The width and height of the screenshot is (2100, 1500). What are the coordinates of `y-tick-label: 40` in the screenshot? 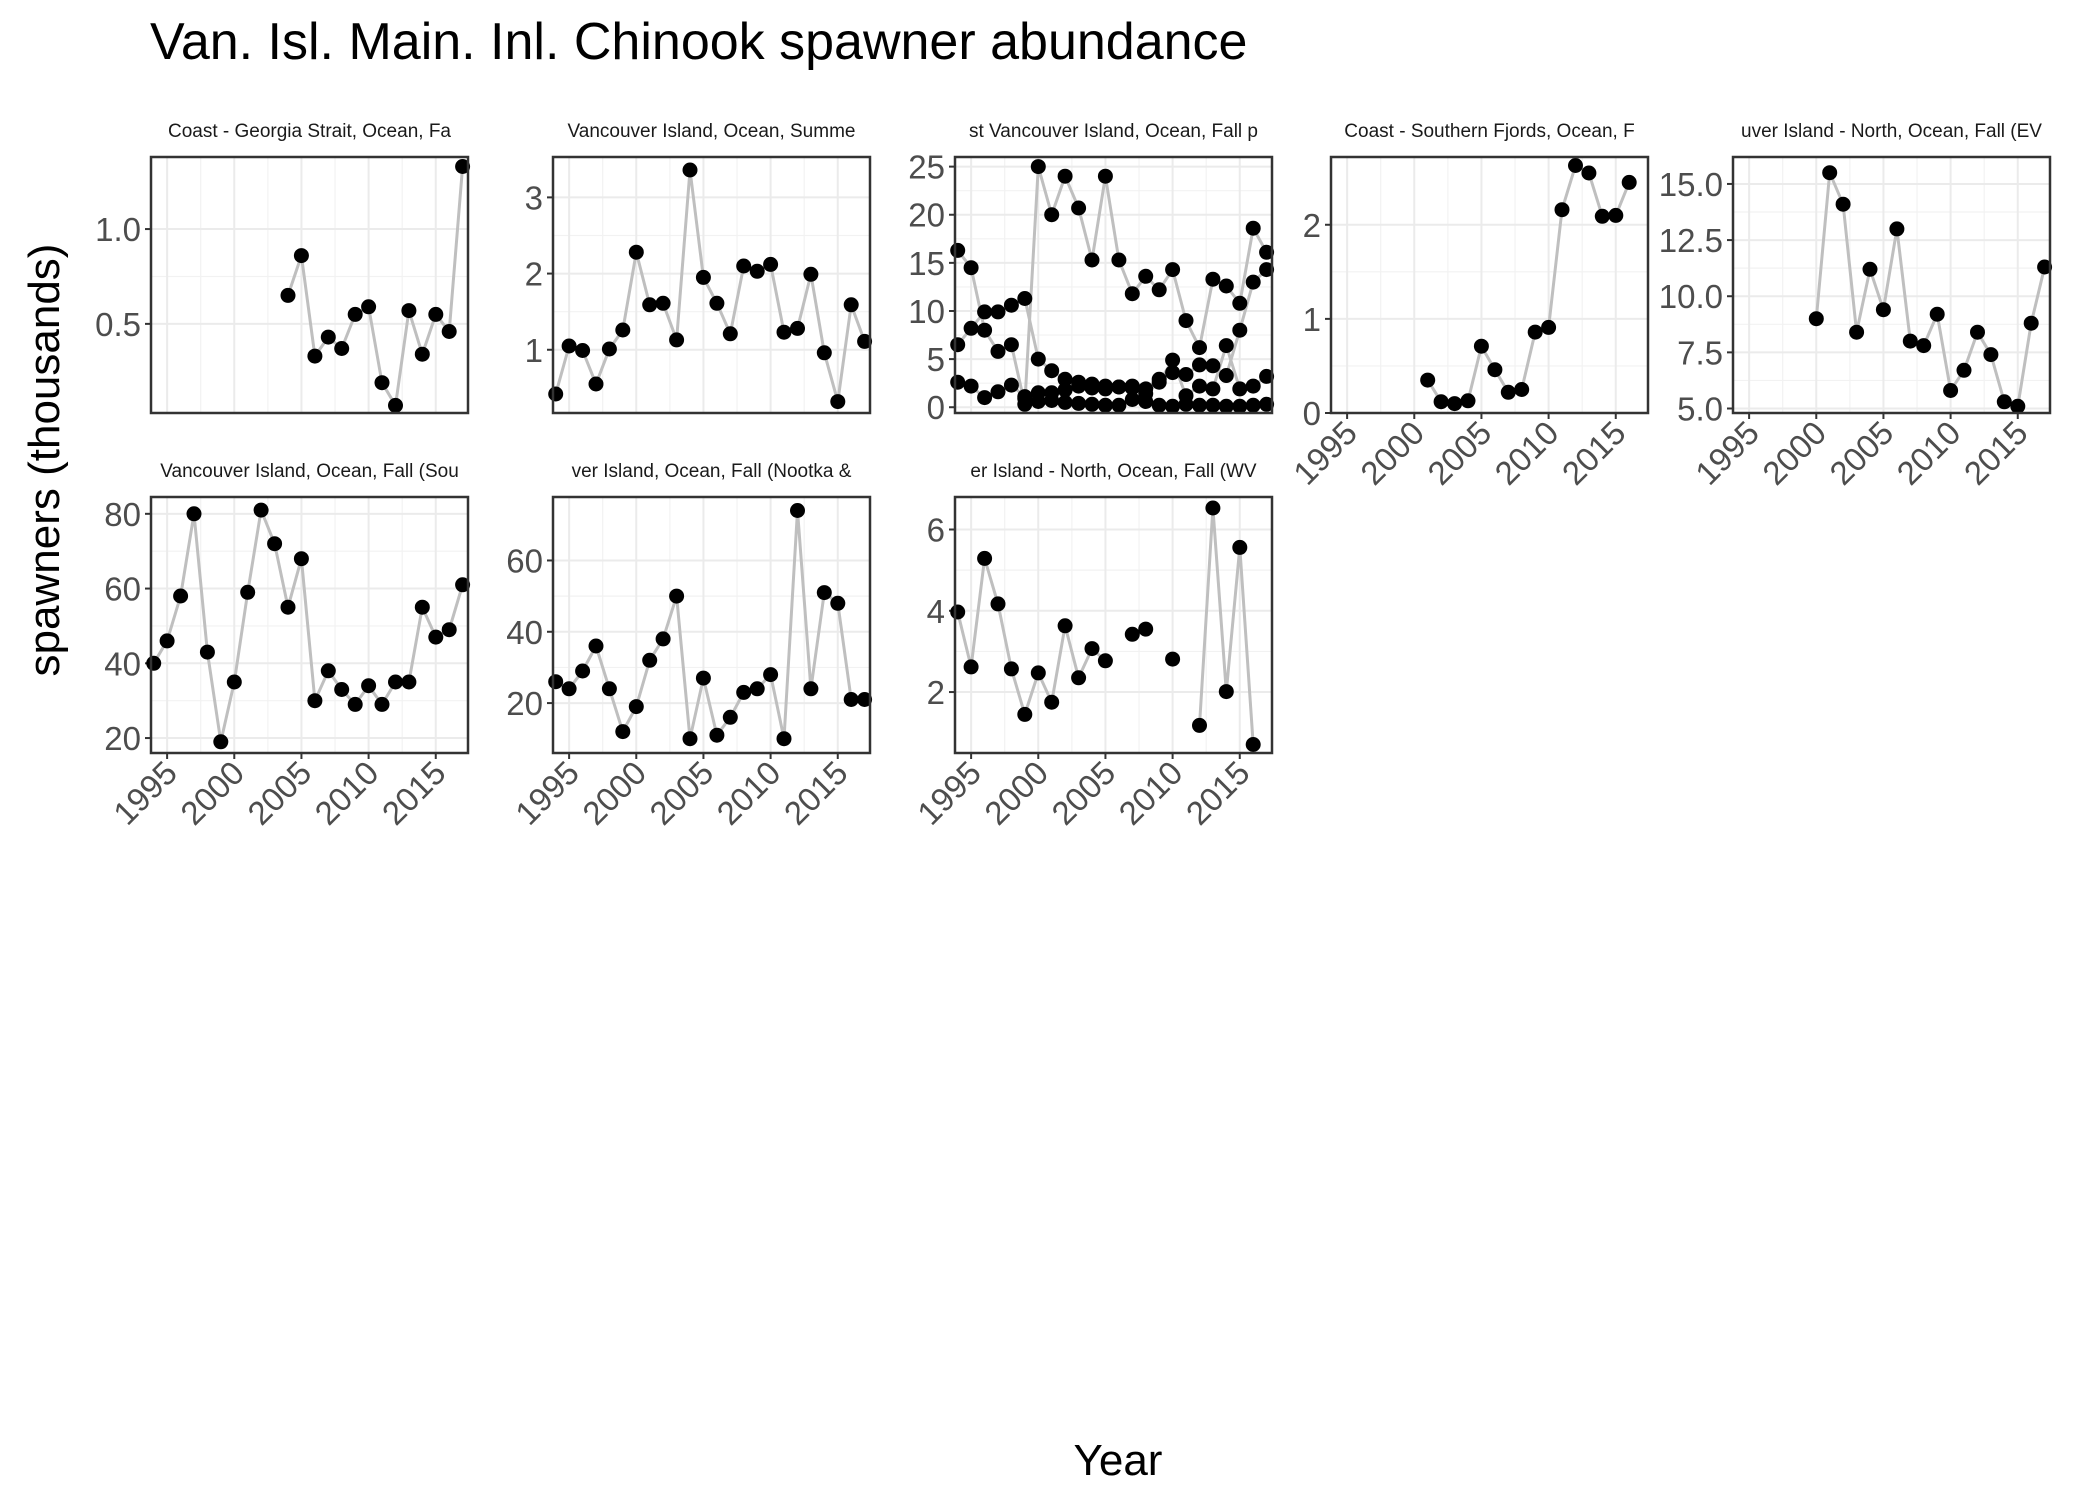 It's located at (524, 632).